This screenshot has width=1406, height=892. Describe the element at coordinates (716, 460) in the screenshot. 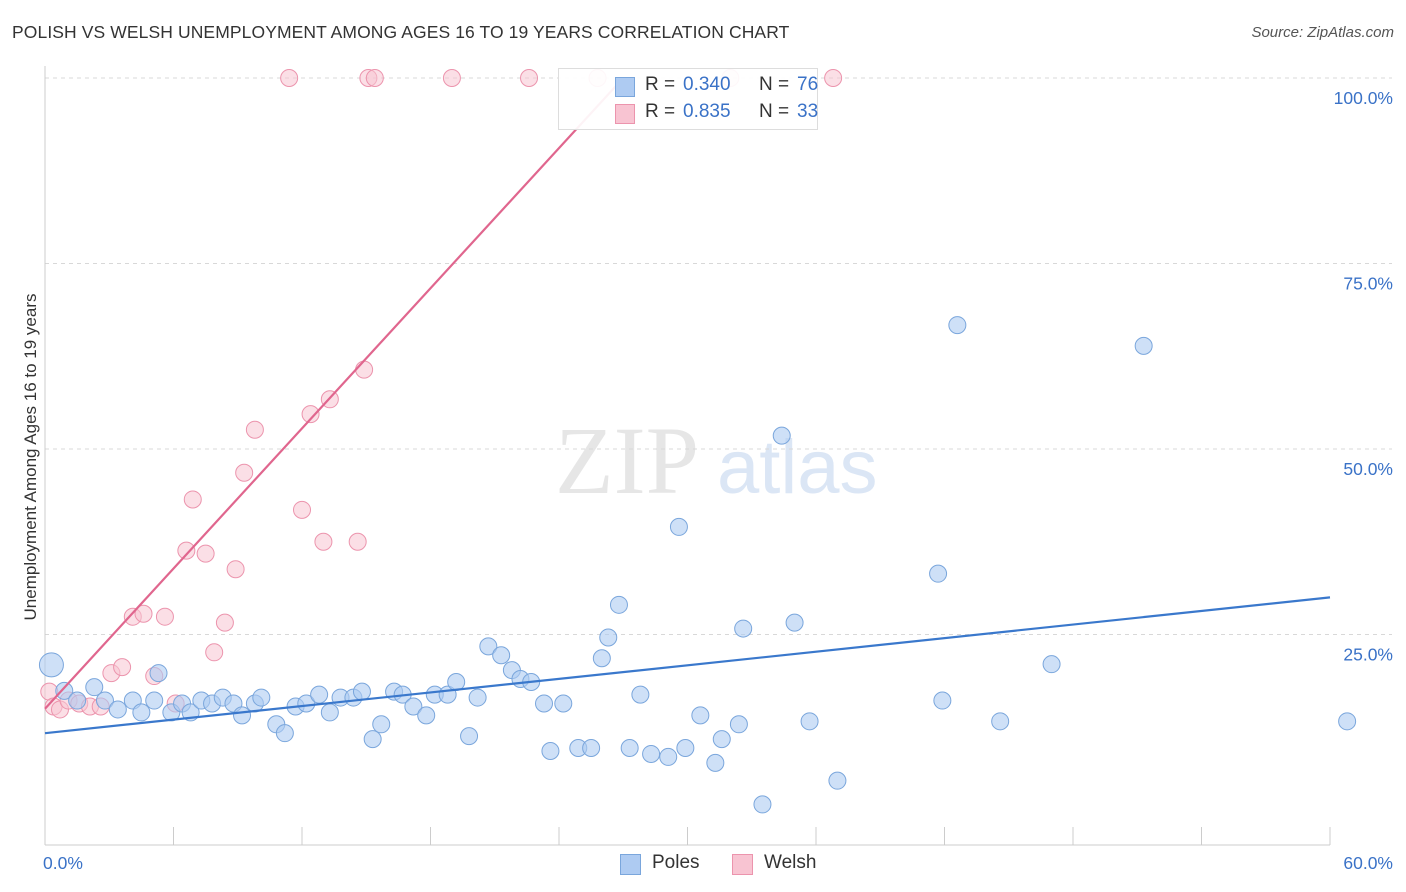

I see `watermark: ZIP atlas` at that location.